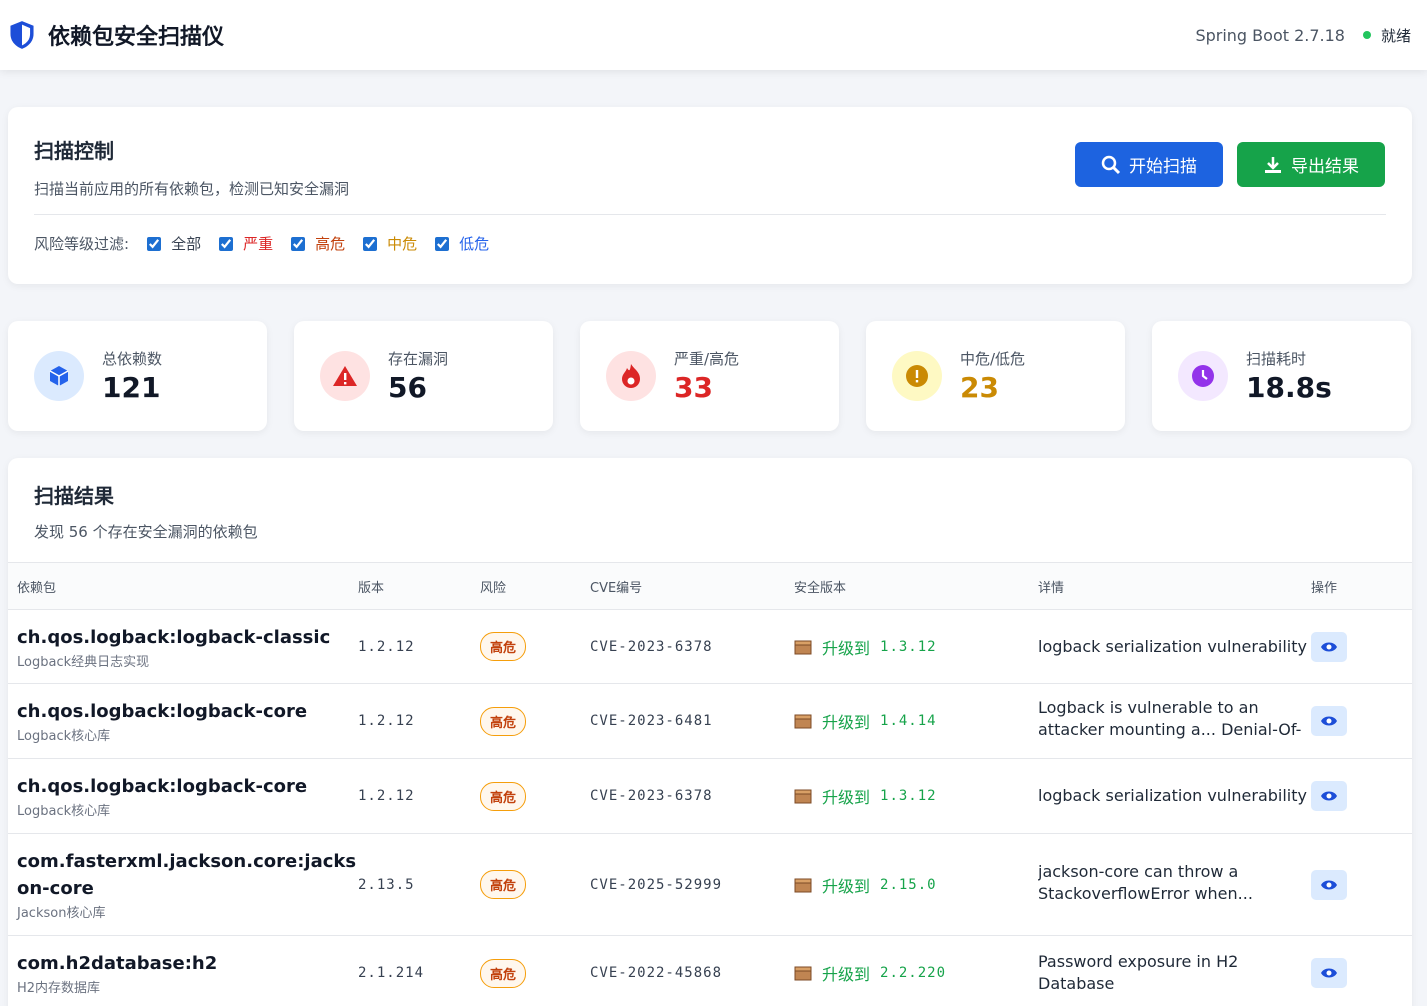 Image resolution: width=1427 pixels, height=1006 pixels. I want to click on filter-option: 中危, so click(388, 243).